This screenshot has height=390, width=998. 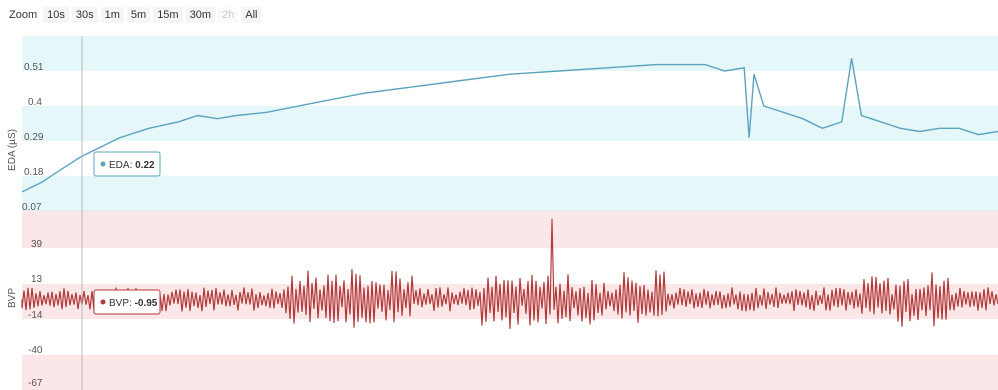 What do you see at coordinates (34, 137) in the screenshot?
I see `eda-tick-label: 0.29` at bounding box center [34, 137].